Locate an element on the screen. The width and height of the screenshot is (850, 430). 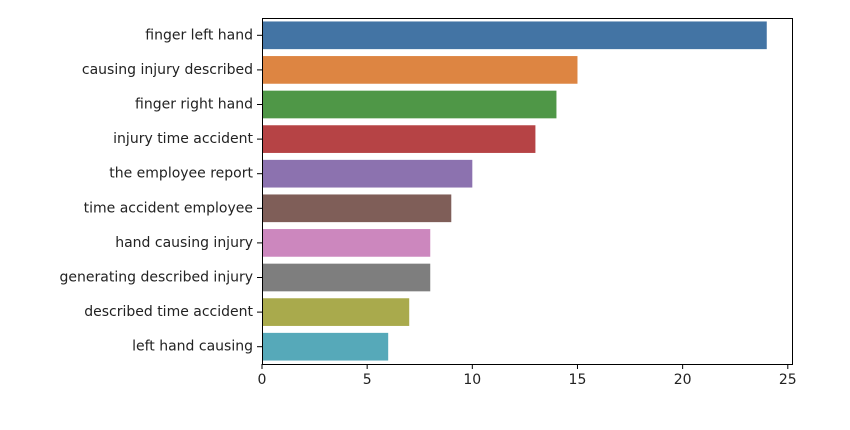
y-tick-label: finger right hand is located at coordinates (194, 105).